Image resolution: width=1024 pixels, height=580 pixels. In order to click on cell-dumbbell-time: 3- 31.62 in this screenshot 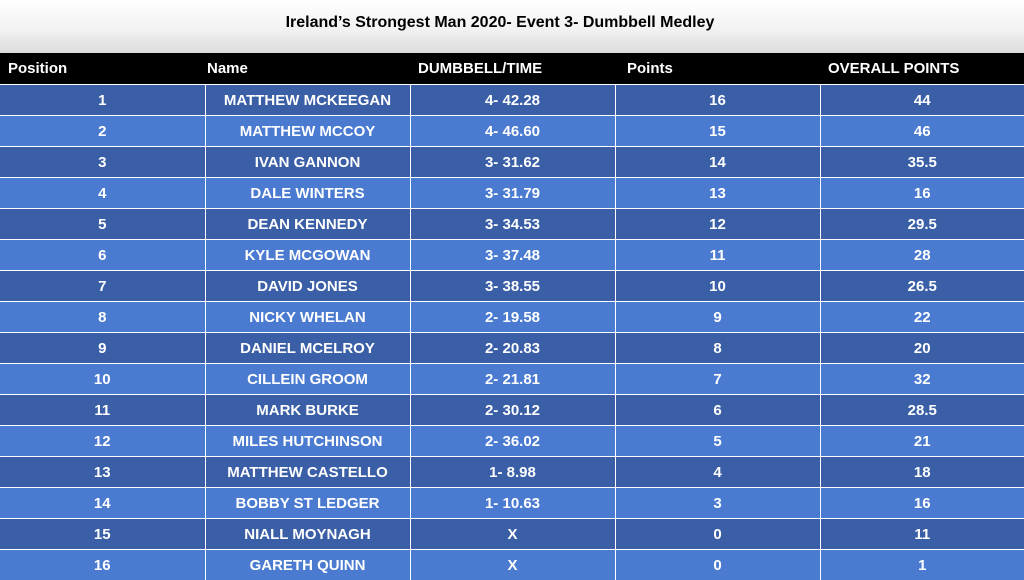, I will do `click(512, 162)`.